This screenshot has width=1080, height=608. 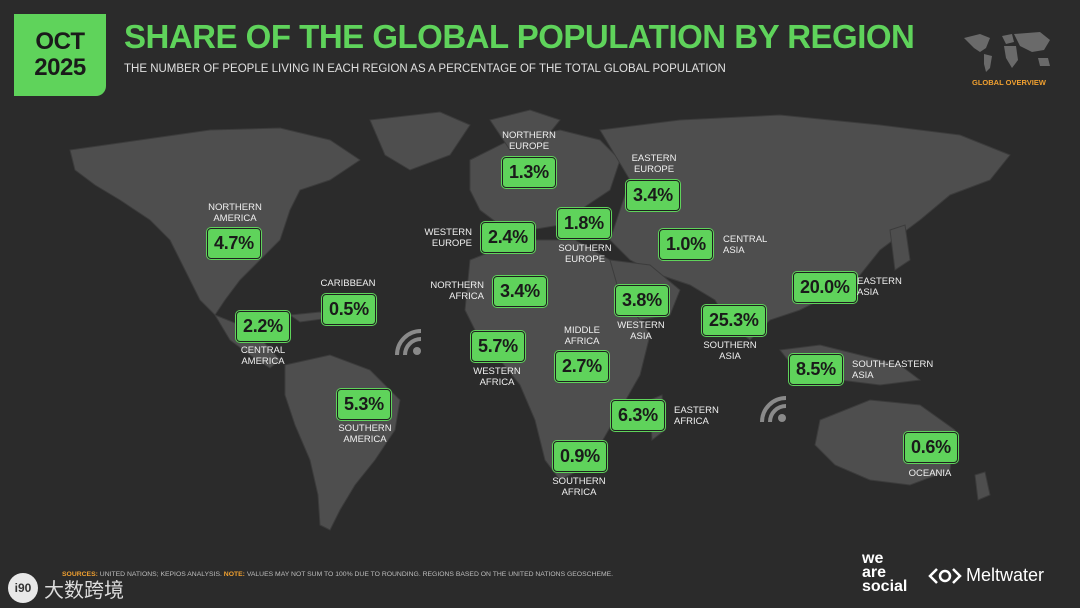 I want to click on region-label-eastern-europe: EASTERN EUROPE, so click(x=654, y=164).